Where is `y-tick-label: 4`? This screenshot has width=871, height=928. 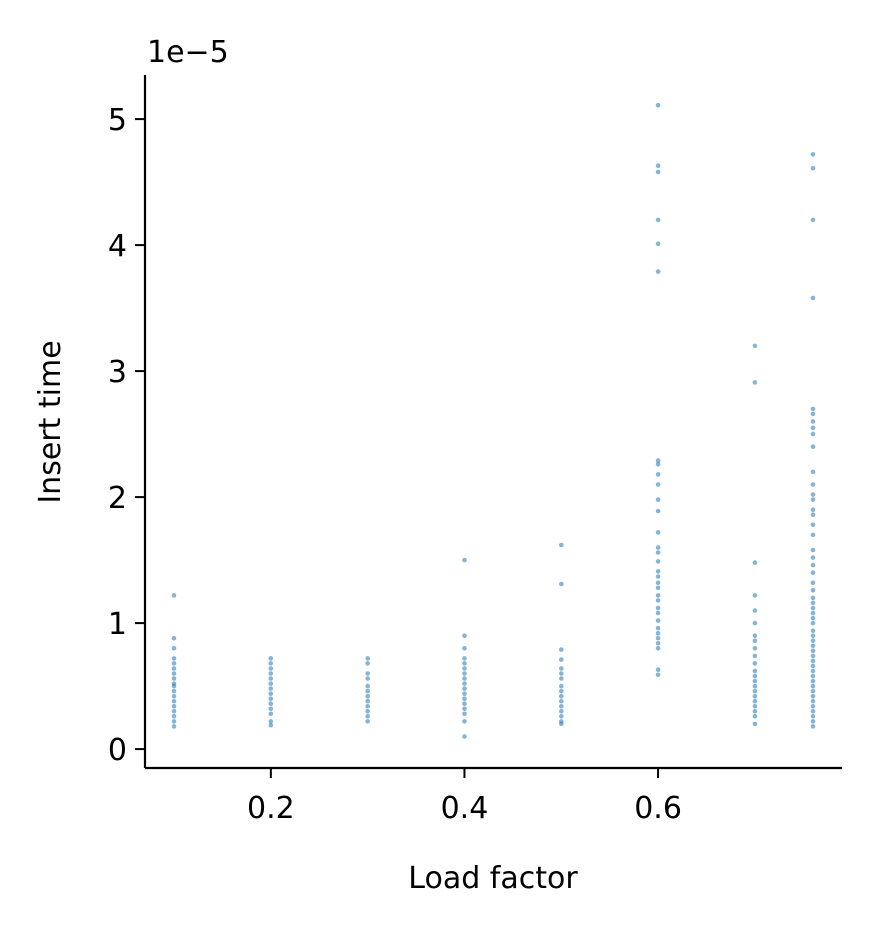
y-tick-label: 4 is located at coordinates (117, 246).